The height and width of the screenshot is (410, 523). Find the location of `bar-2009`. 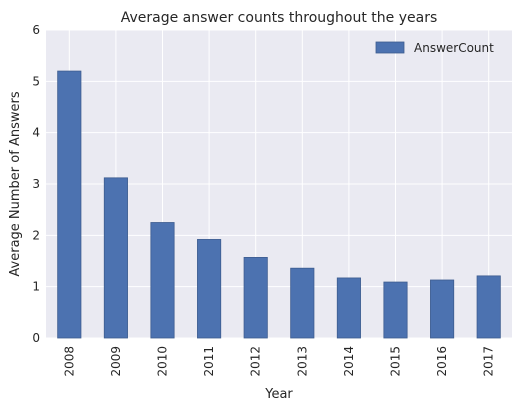

bar-2009 is located at coordinates (115, 258).